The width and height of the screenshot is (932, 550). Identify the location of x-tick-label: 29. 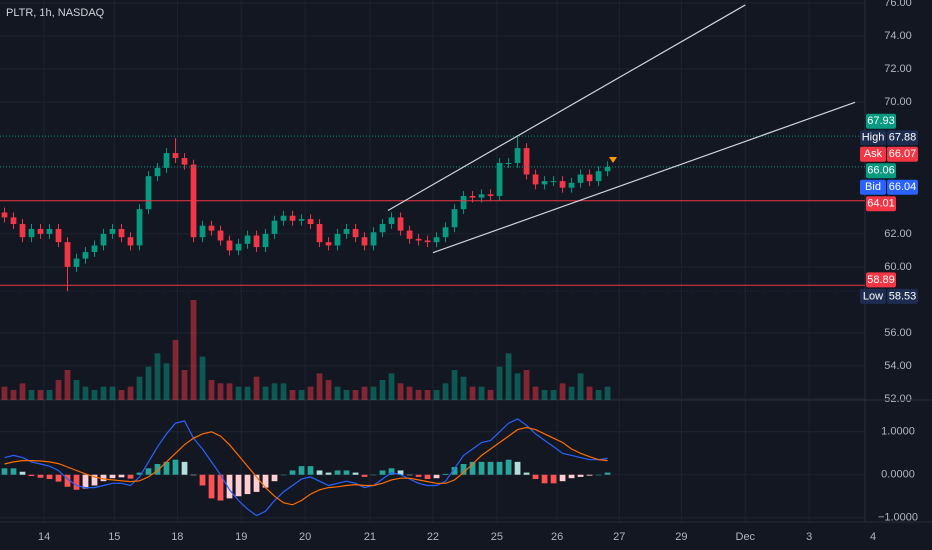
(681, 537).